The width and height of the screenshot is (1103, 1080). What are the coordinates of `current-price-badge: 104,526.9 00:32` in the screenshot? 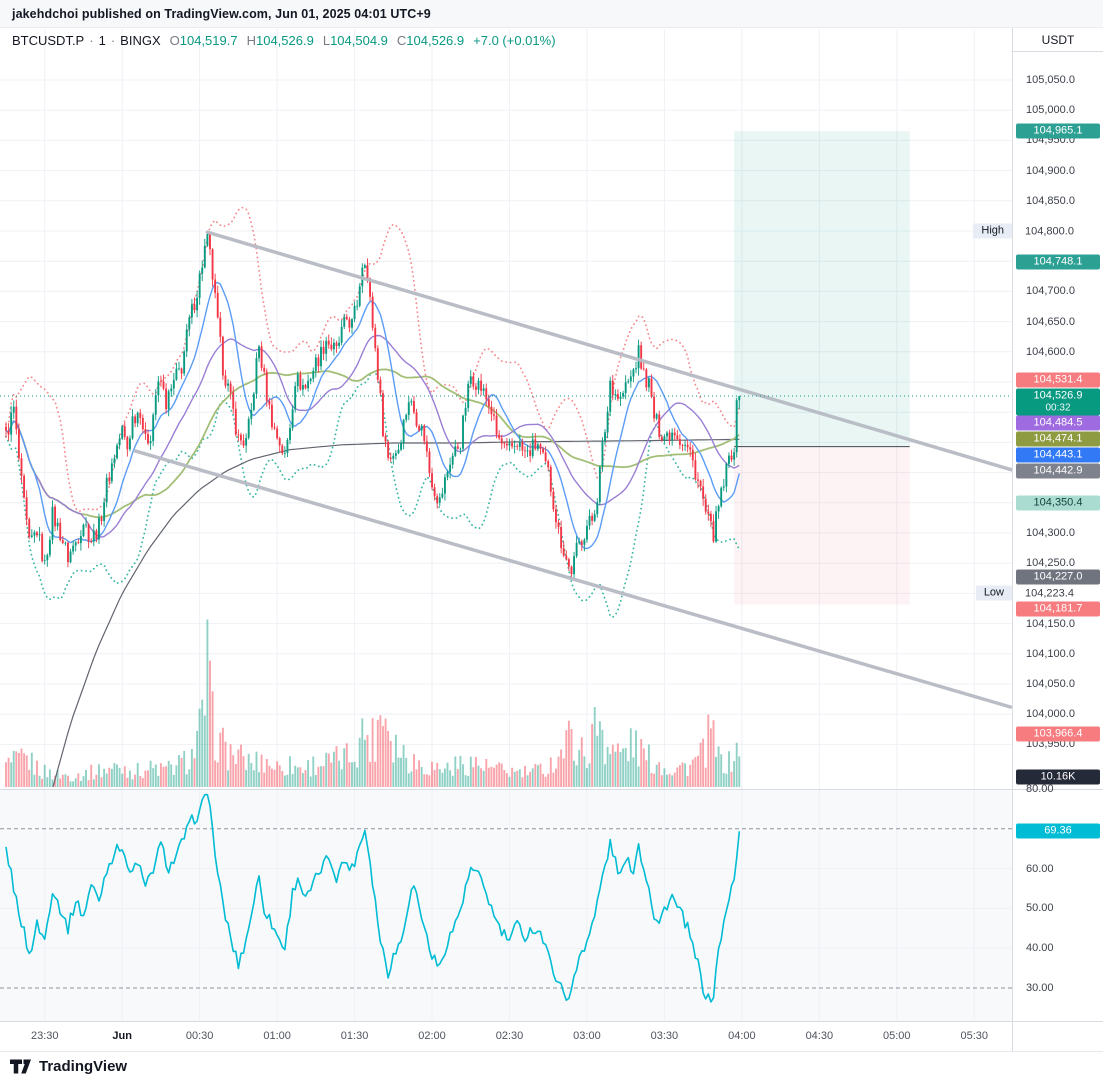 It's located at (1058, 402).